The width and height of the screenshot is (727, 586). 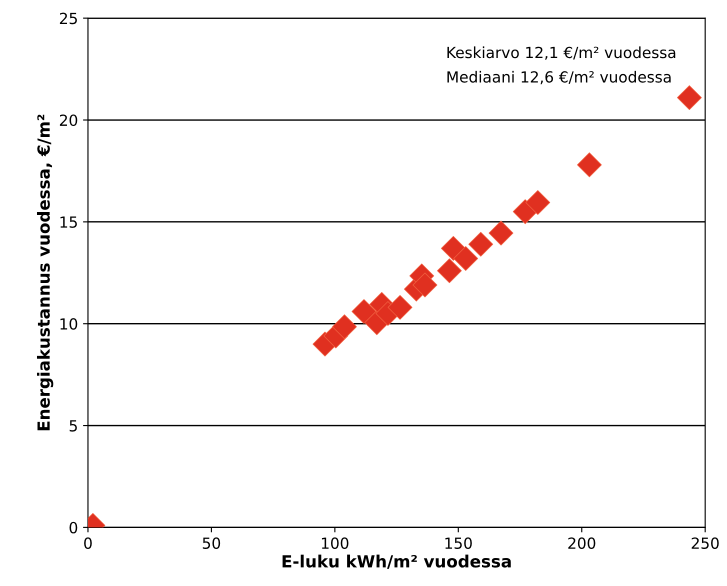 I want to click on x-tick-label: 200, so click(x=582, y=543).